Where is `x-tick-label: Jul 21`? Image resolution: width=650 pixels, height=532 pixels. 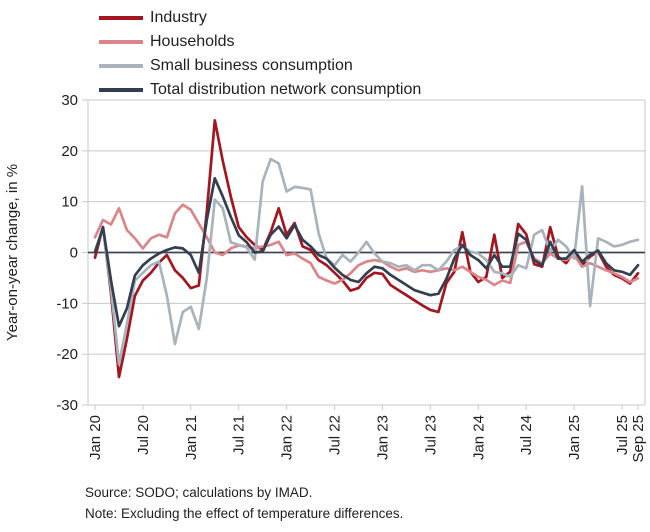
x-tick-label: Jul 21 is located at coordinates (239, 435).